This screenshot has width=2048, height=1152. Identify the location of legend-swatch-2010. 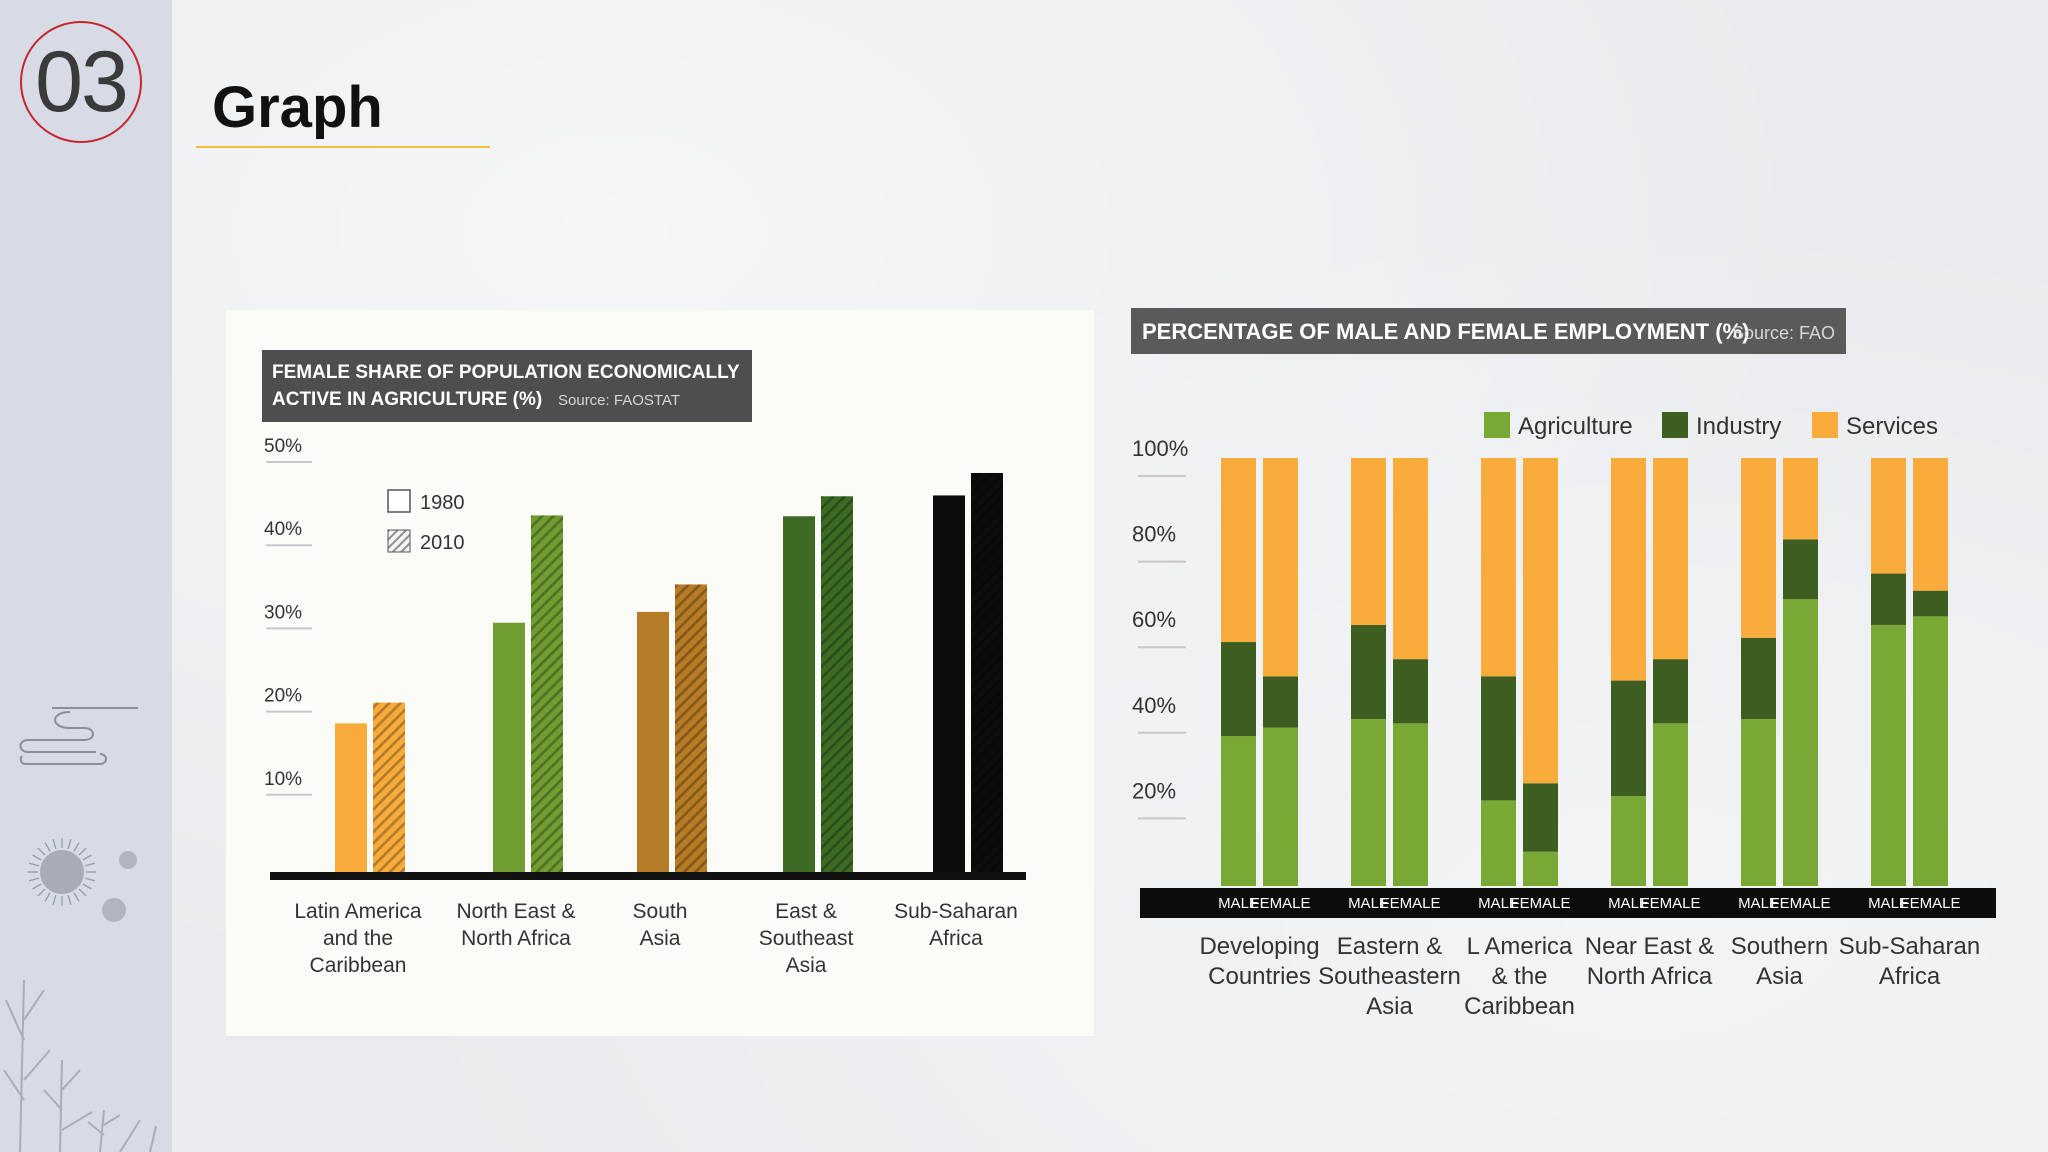
(399, 541).